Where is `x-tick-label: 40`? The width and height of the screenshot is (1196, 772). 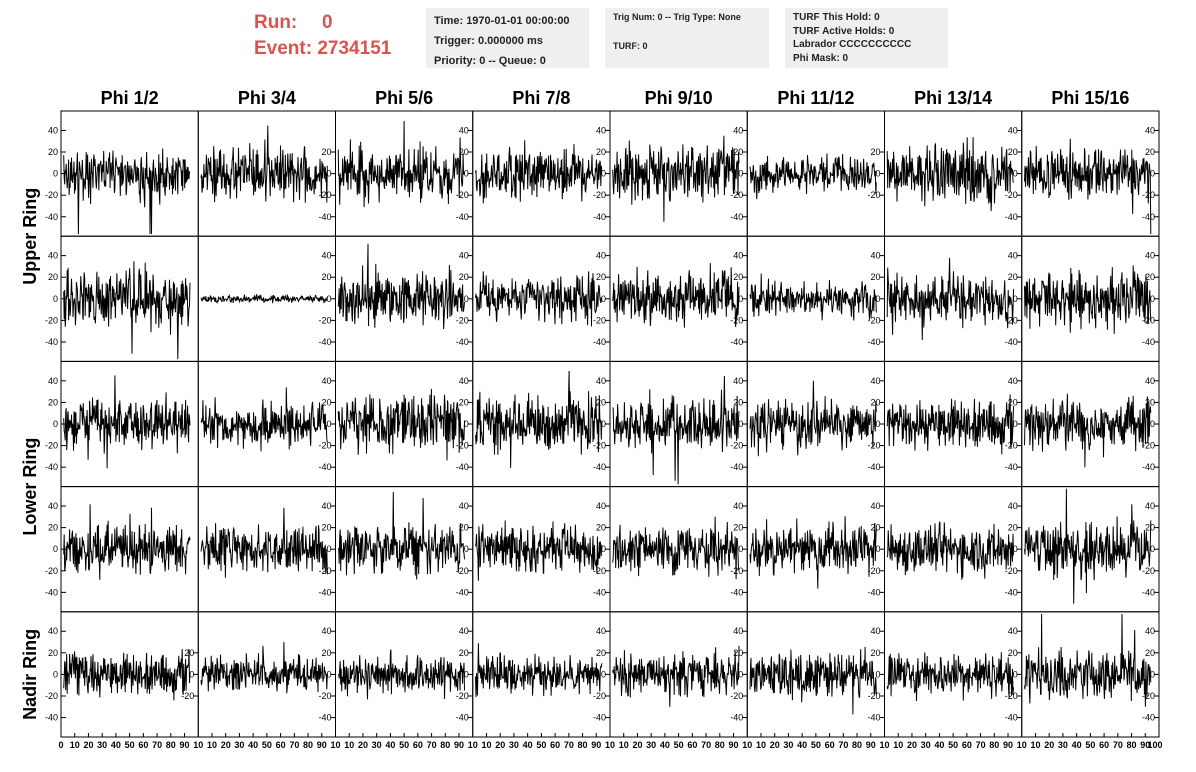 x-tick-label: 40 is located at coordinates (528, 745).